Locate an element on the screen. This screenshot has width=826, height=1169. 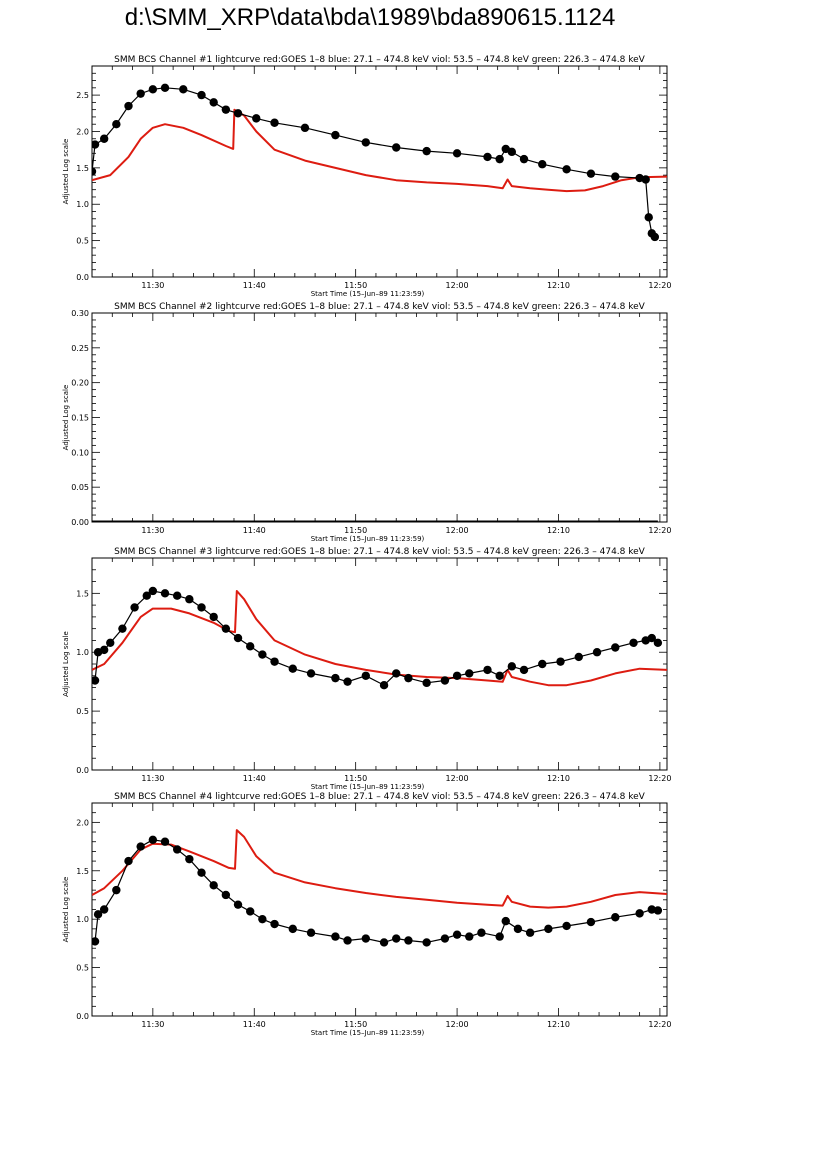
goes-curve is located at coordinates (379, 869).